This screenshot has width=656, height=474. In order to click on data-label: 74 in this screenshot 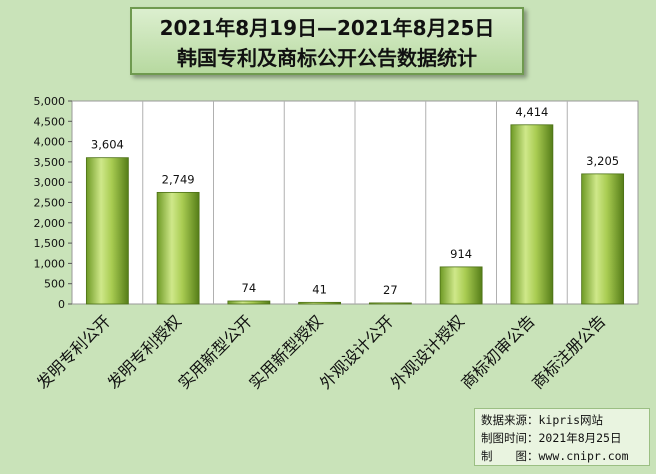, I will do `click(249, 288)`.